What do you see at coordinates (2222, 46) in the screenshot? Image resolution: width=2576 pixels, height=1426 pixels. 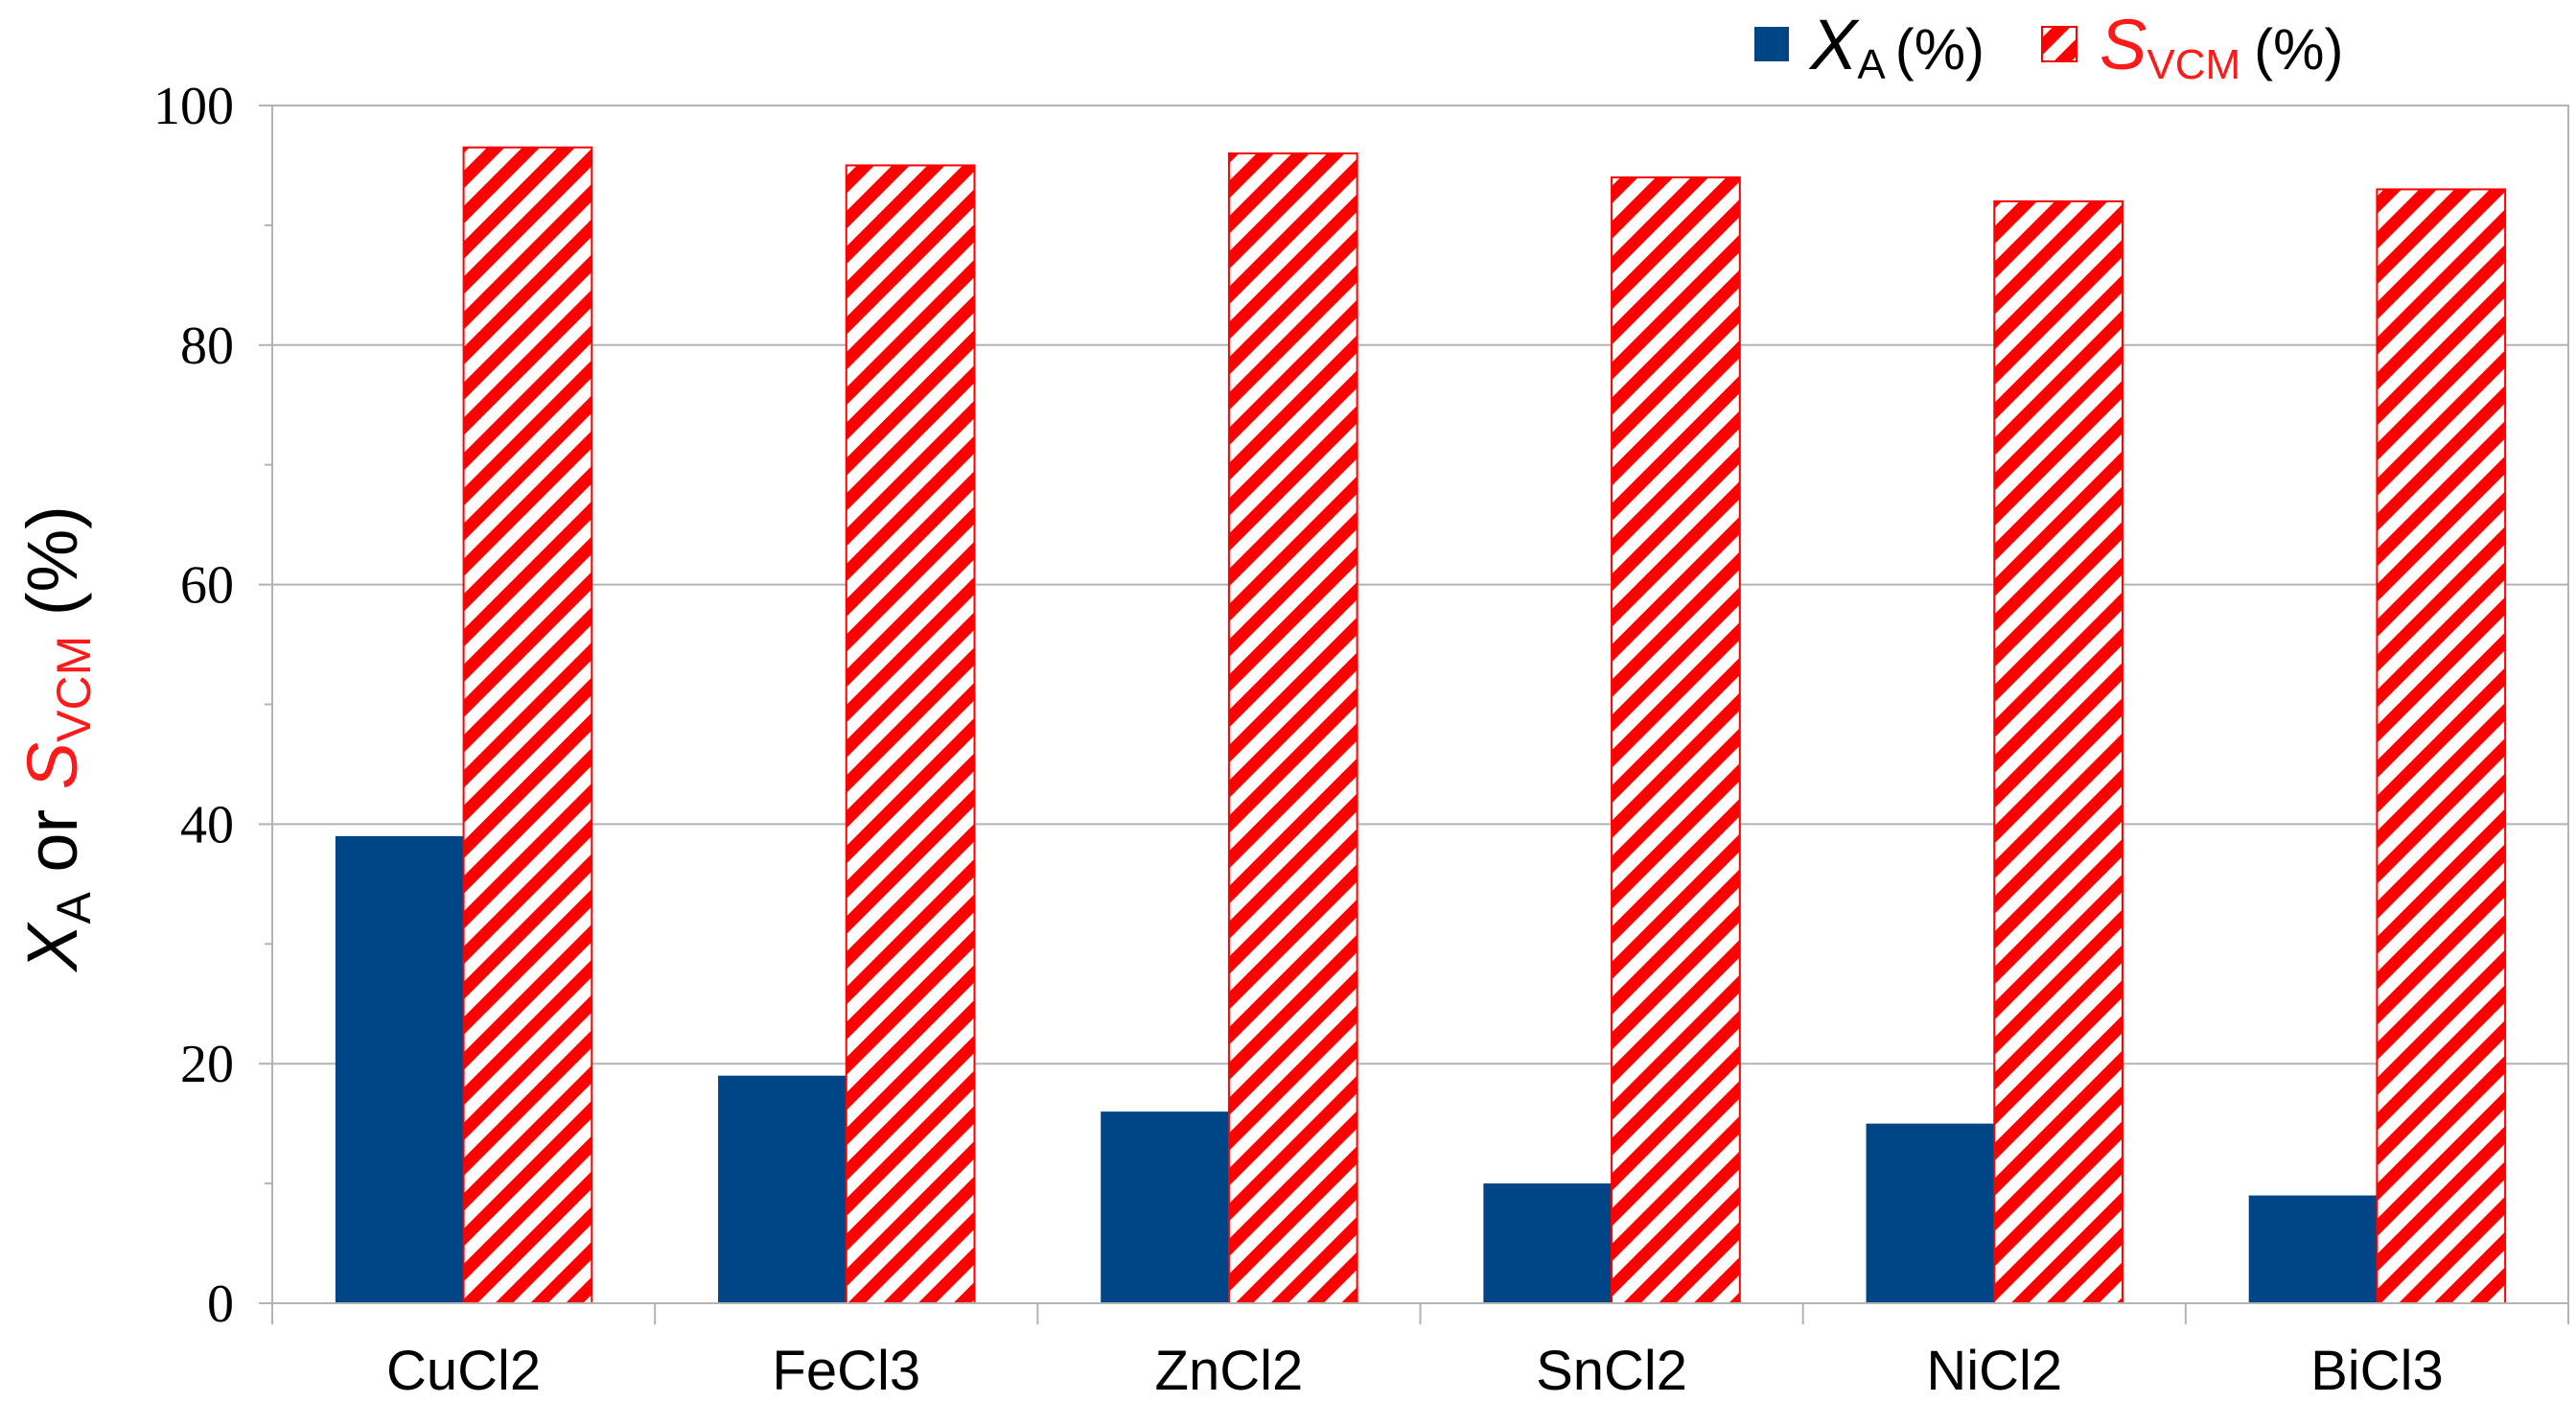 I see `legend-label-svcm: SVCM (%)` at bounding box center [2222, 46].